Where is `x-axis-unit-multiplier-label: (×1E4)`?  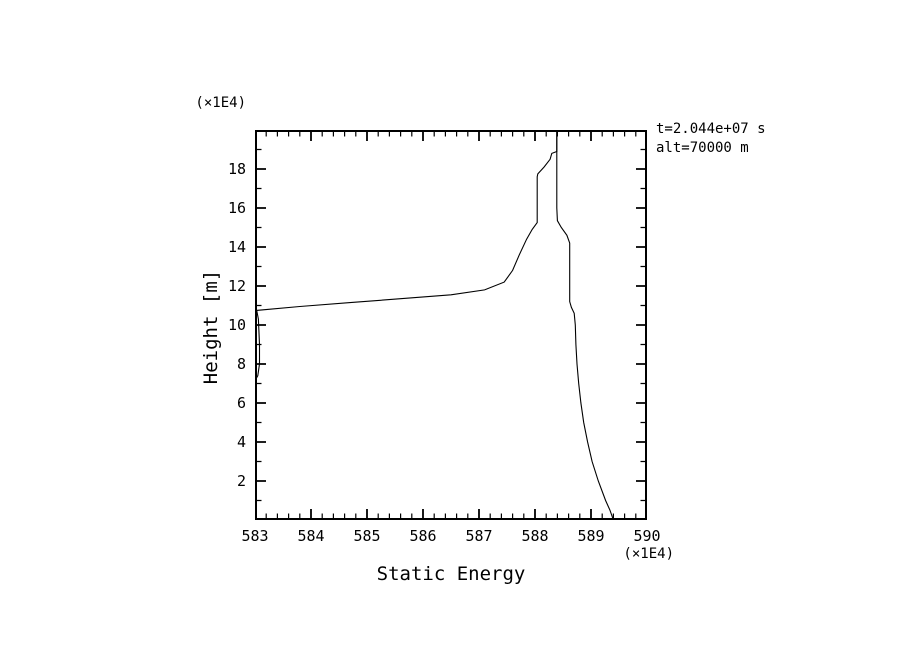 x-axis-unit-multiplier-label: (×1E4) is located at coordinates (648, 554).